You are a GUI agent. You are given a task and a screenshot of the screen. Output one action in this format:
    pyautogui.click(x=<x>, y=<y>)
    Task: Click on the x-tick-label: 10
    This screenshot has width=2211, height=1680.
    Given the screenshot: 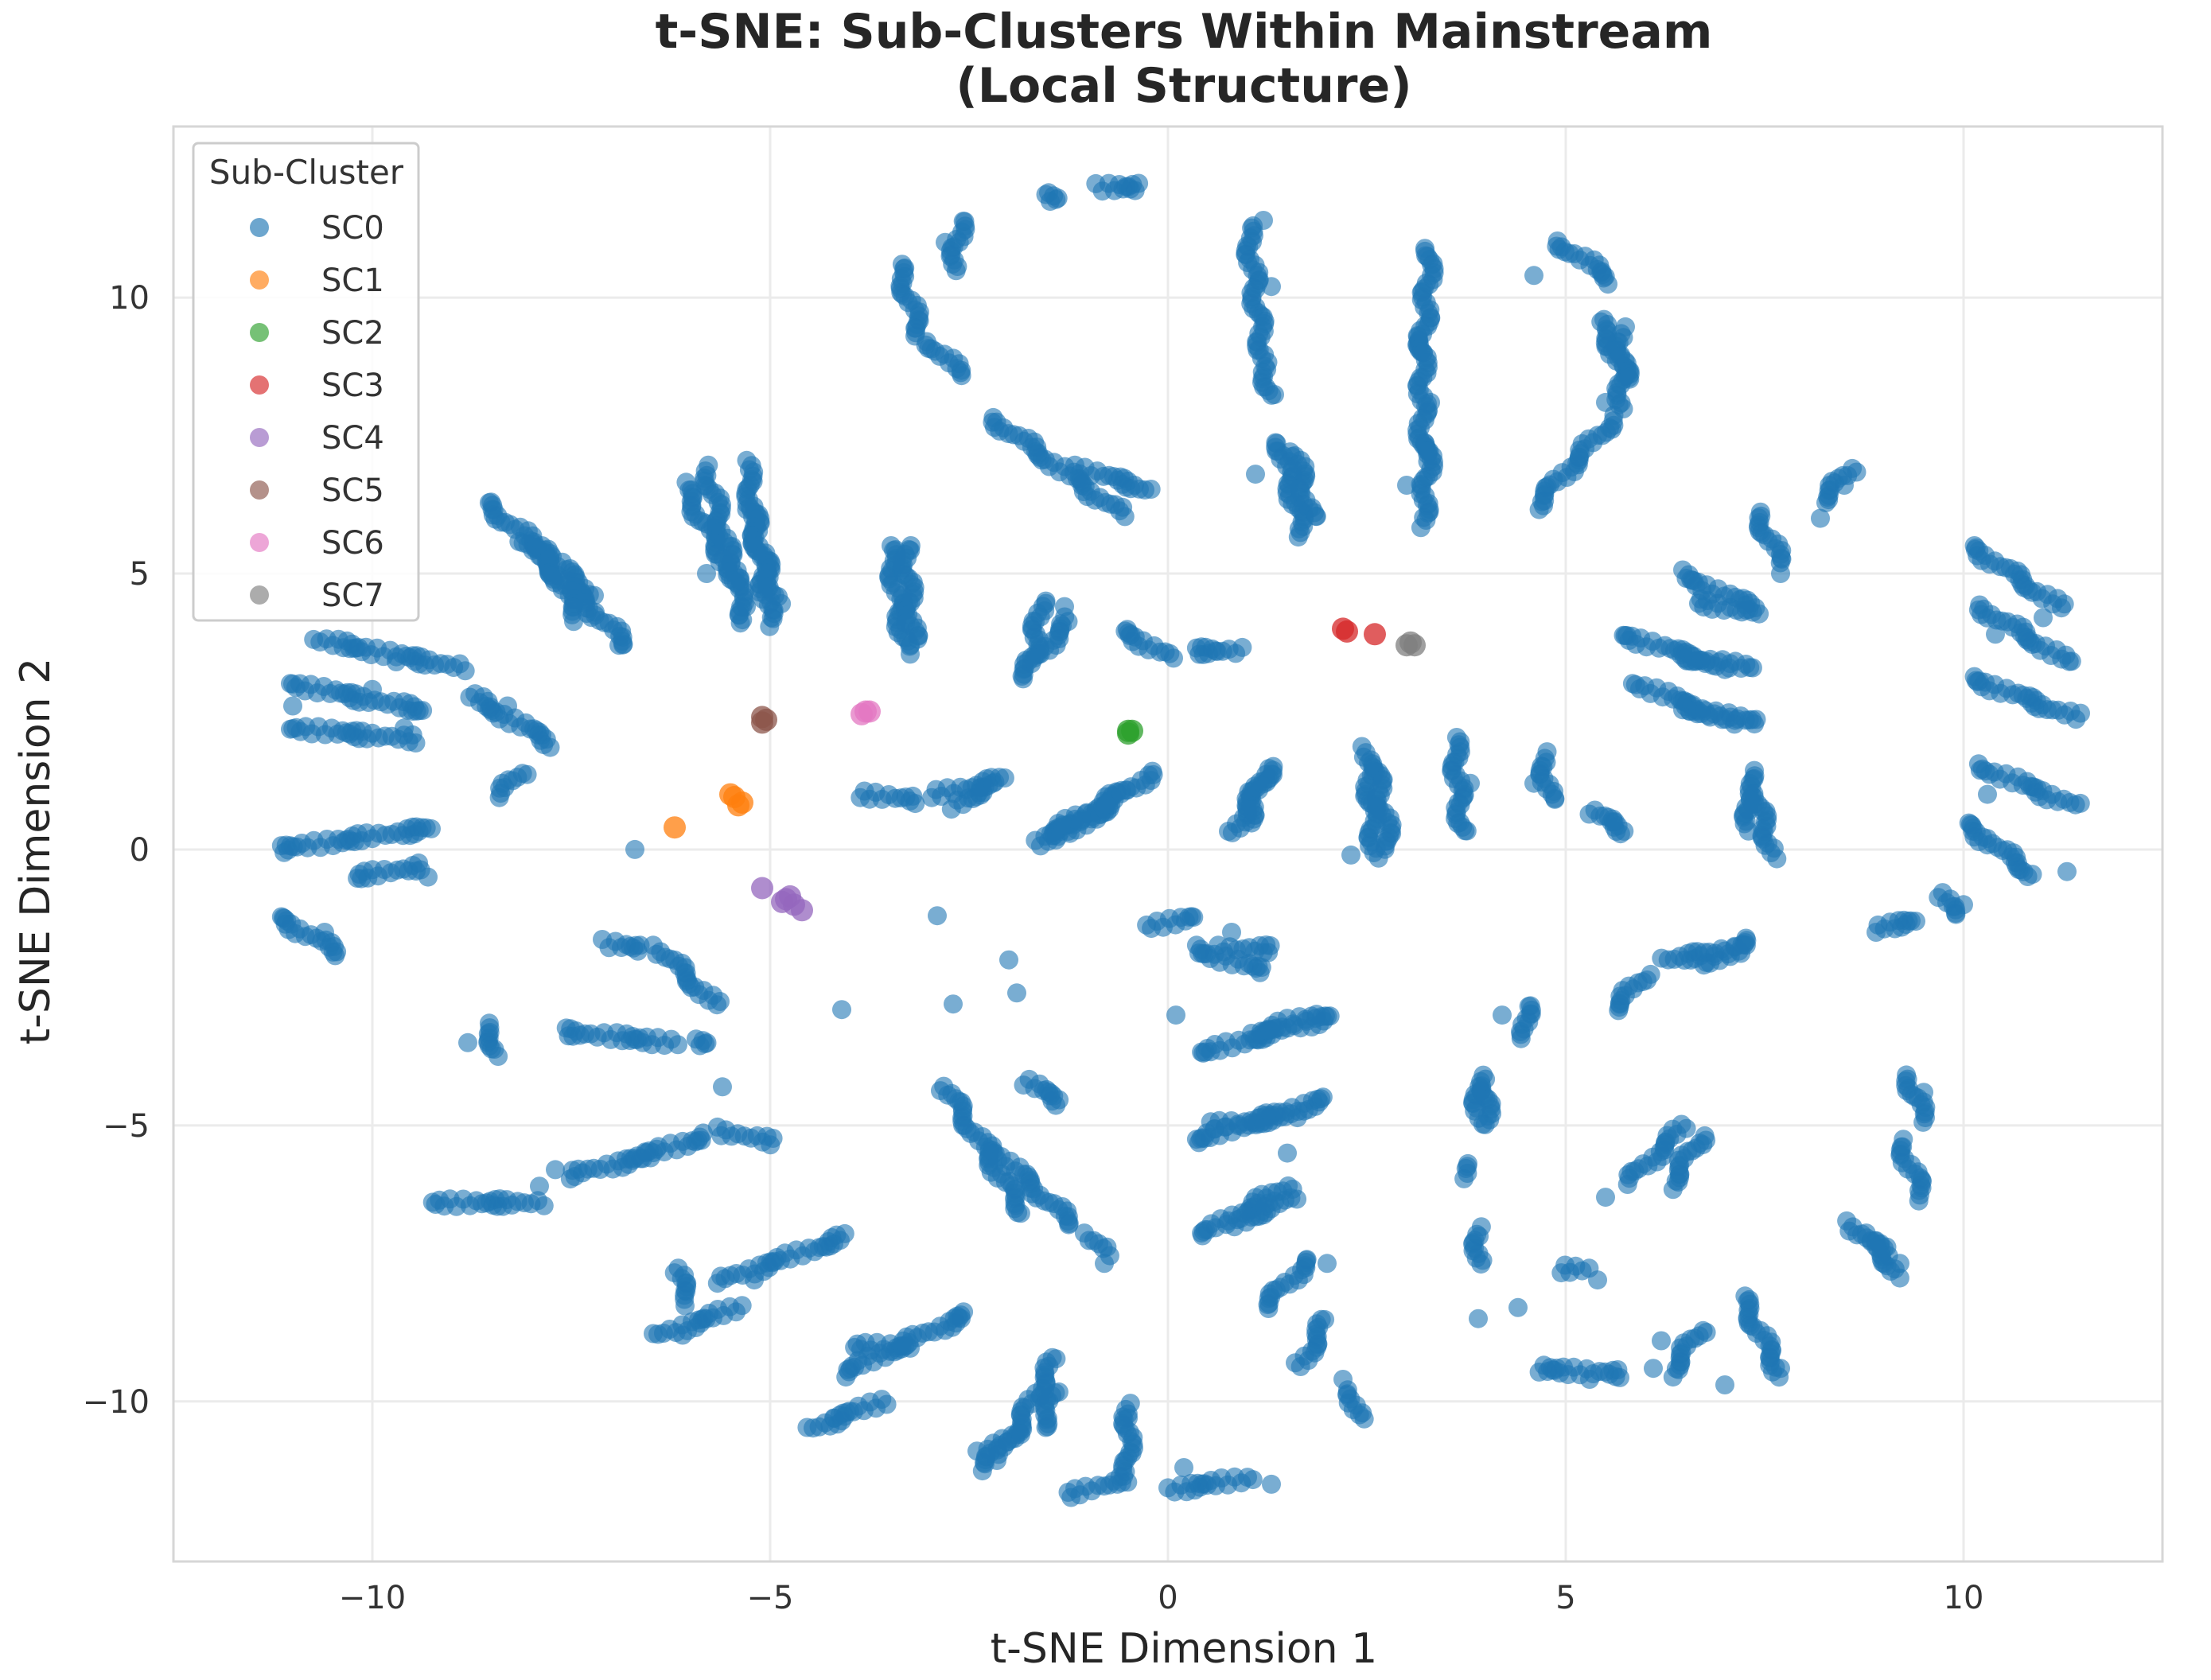 What is the action you would take?
    pyautogui.click(x=1964, y=1598)
    